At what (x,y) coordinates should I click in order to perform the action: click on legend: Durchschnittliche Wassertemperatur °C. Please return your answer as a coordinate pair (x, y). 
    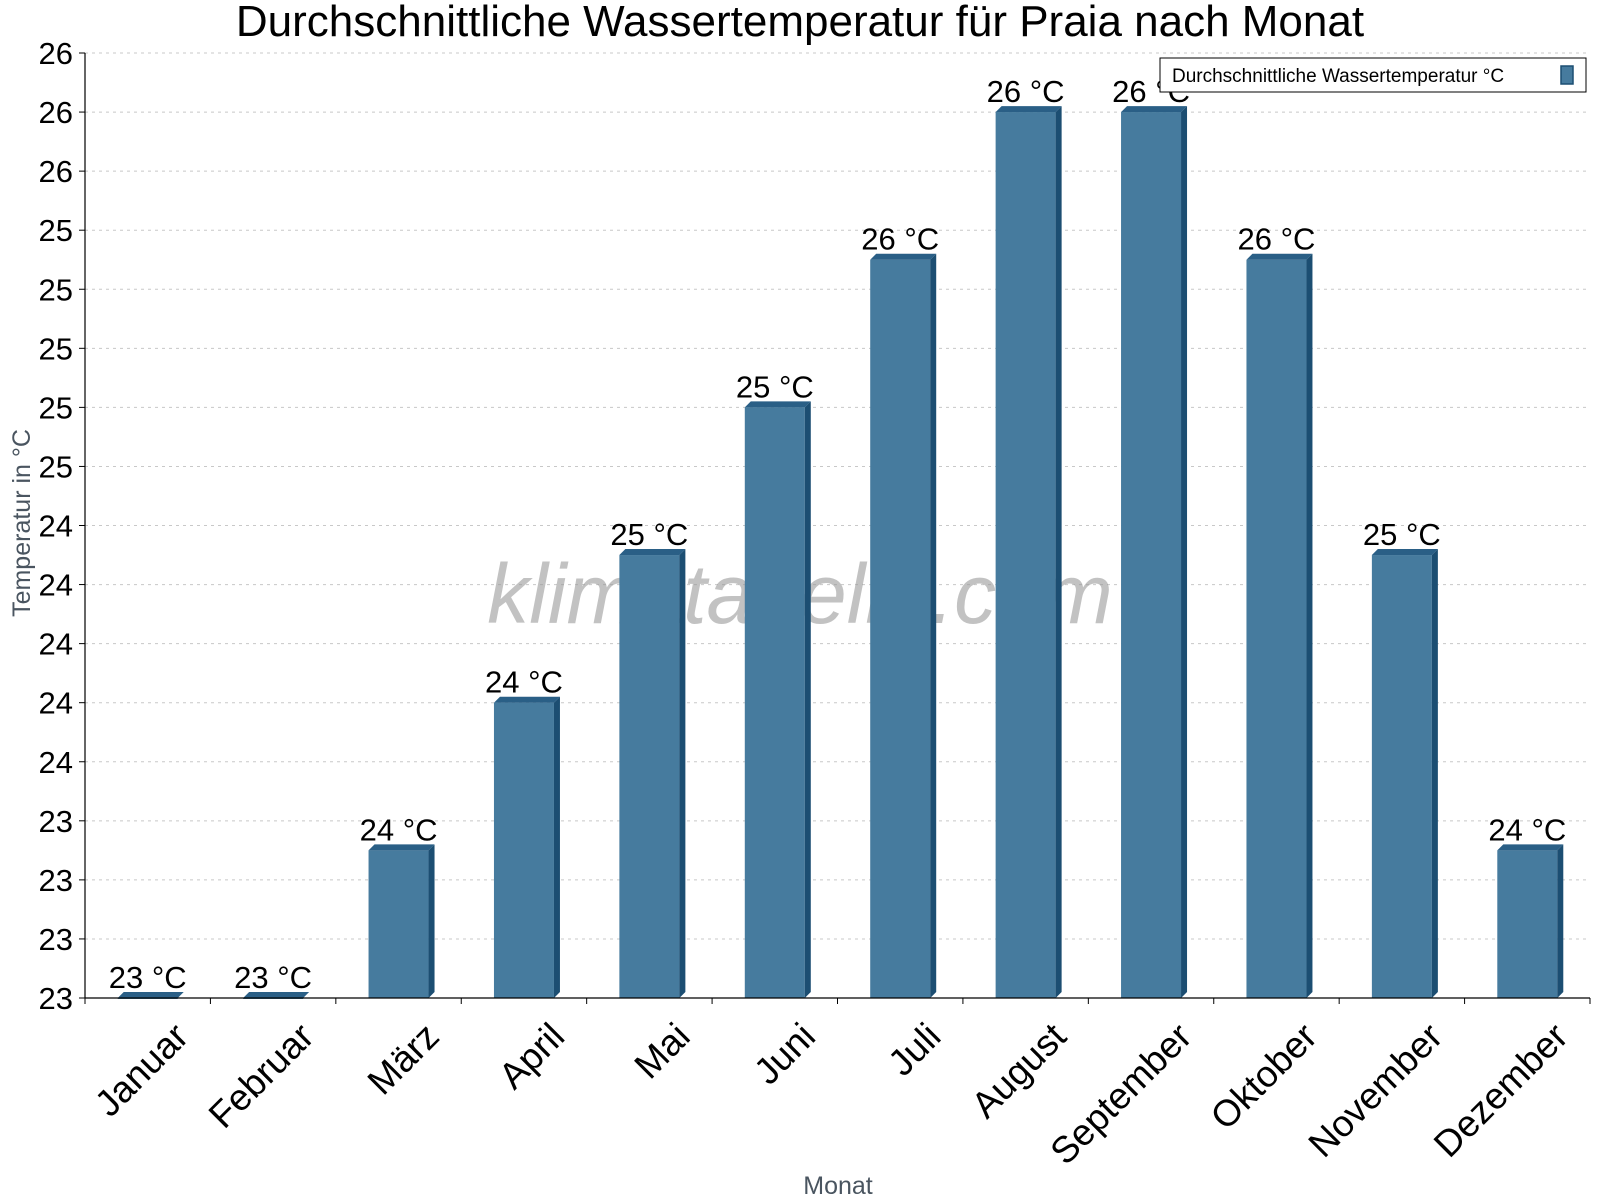
    Looking at the image, I should click on (1373, 75).